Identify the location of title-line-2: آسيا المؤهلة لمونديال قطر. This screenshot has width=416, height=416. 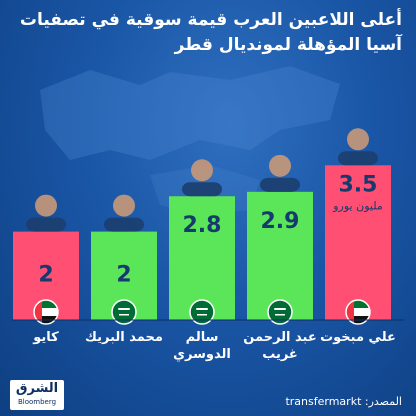
(288, 45).